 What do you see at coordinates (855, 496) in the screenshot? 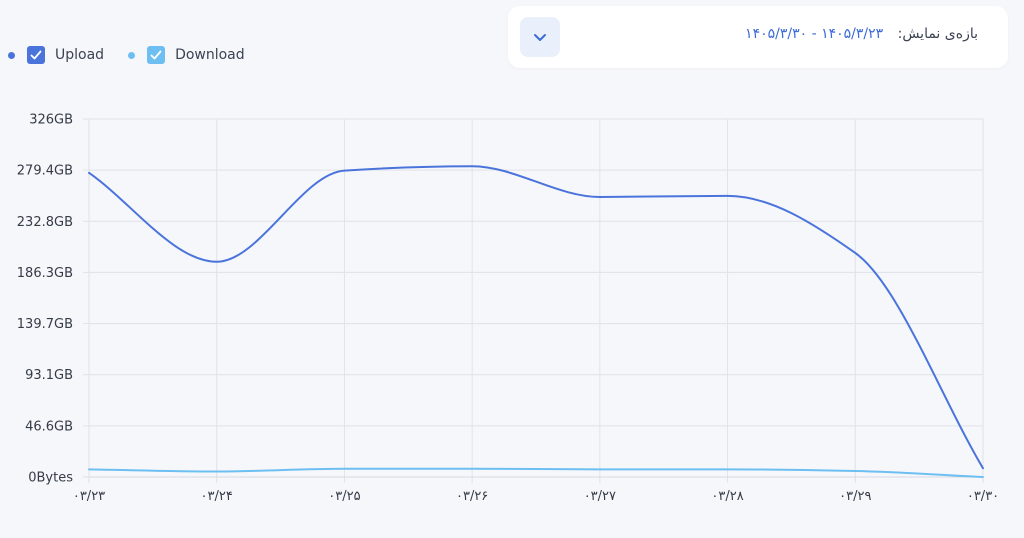
I see `x-tick-label: ۰۳/۲۹` at bounding box center [855, 496].